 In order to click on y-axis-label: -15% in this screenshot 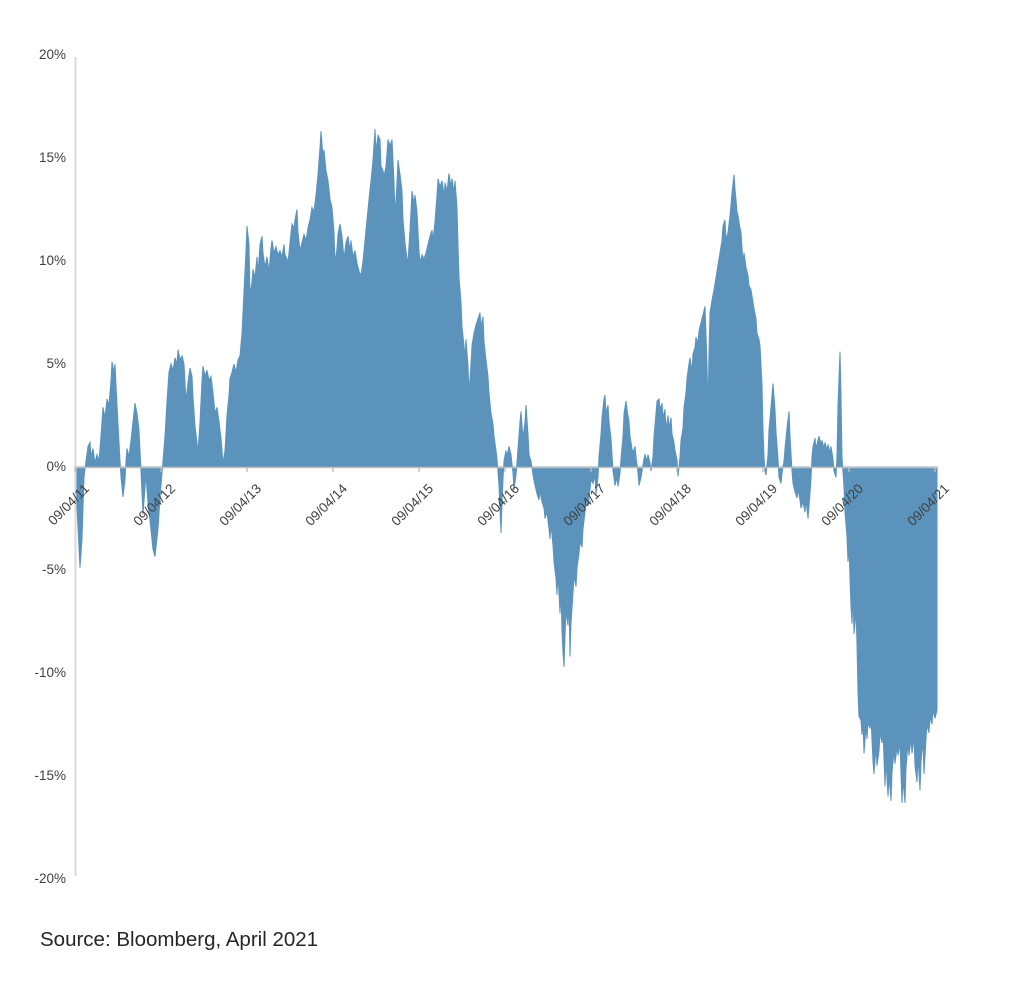, I will do `click(50, 775)`.